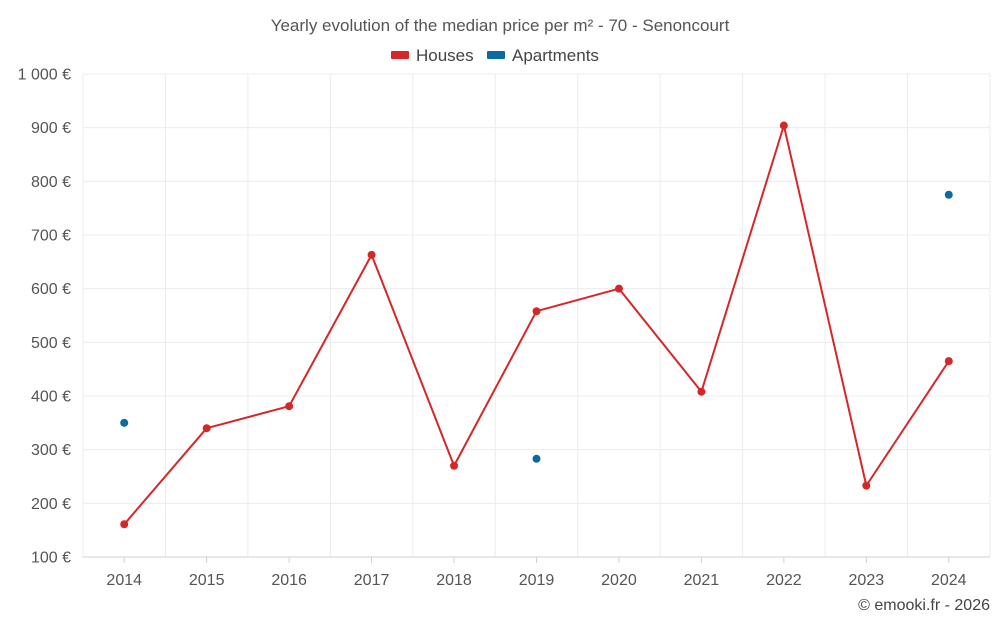 The height and width of the screenshot is (625, 1000). I want to click on legend-swatch-houses, so click(400, 55).